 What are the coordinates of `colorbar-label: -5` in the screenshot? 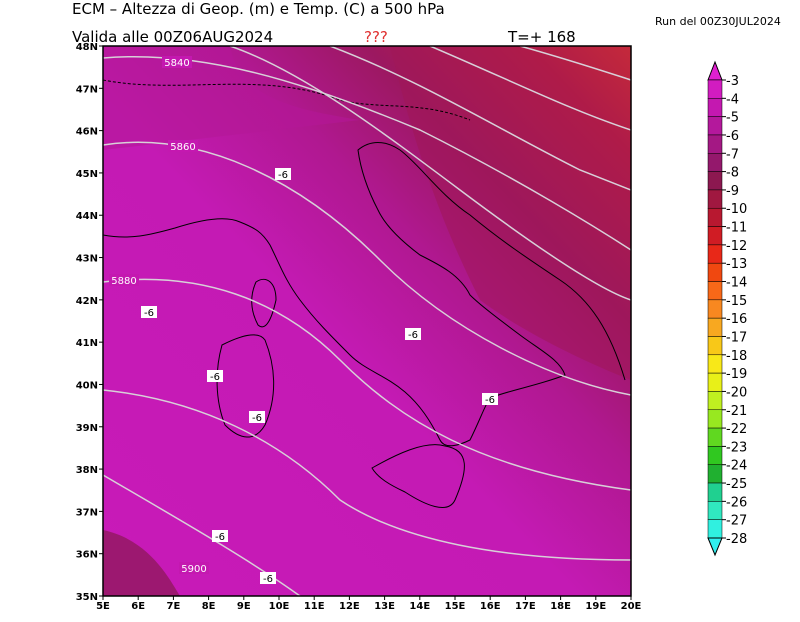 It's located at (732, 118).